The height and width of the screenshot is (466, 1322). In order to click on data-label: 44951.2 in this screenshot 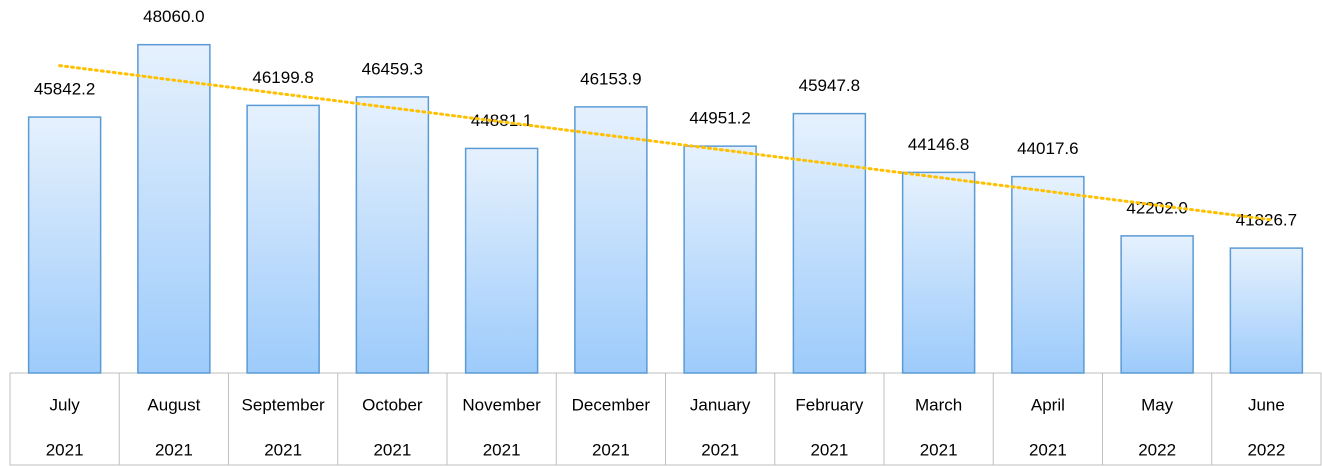, I will do `click(719, 118)`.